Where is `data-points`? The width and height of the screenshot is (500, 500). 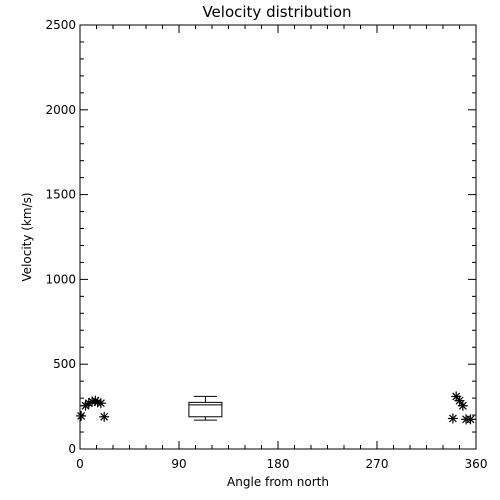
data-points is located at coordinates (276, 408).